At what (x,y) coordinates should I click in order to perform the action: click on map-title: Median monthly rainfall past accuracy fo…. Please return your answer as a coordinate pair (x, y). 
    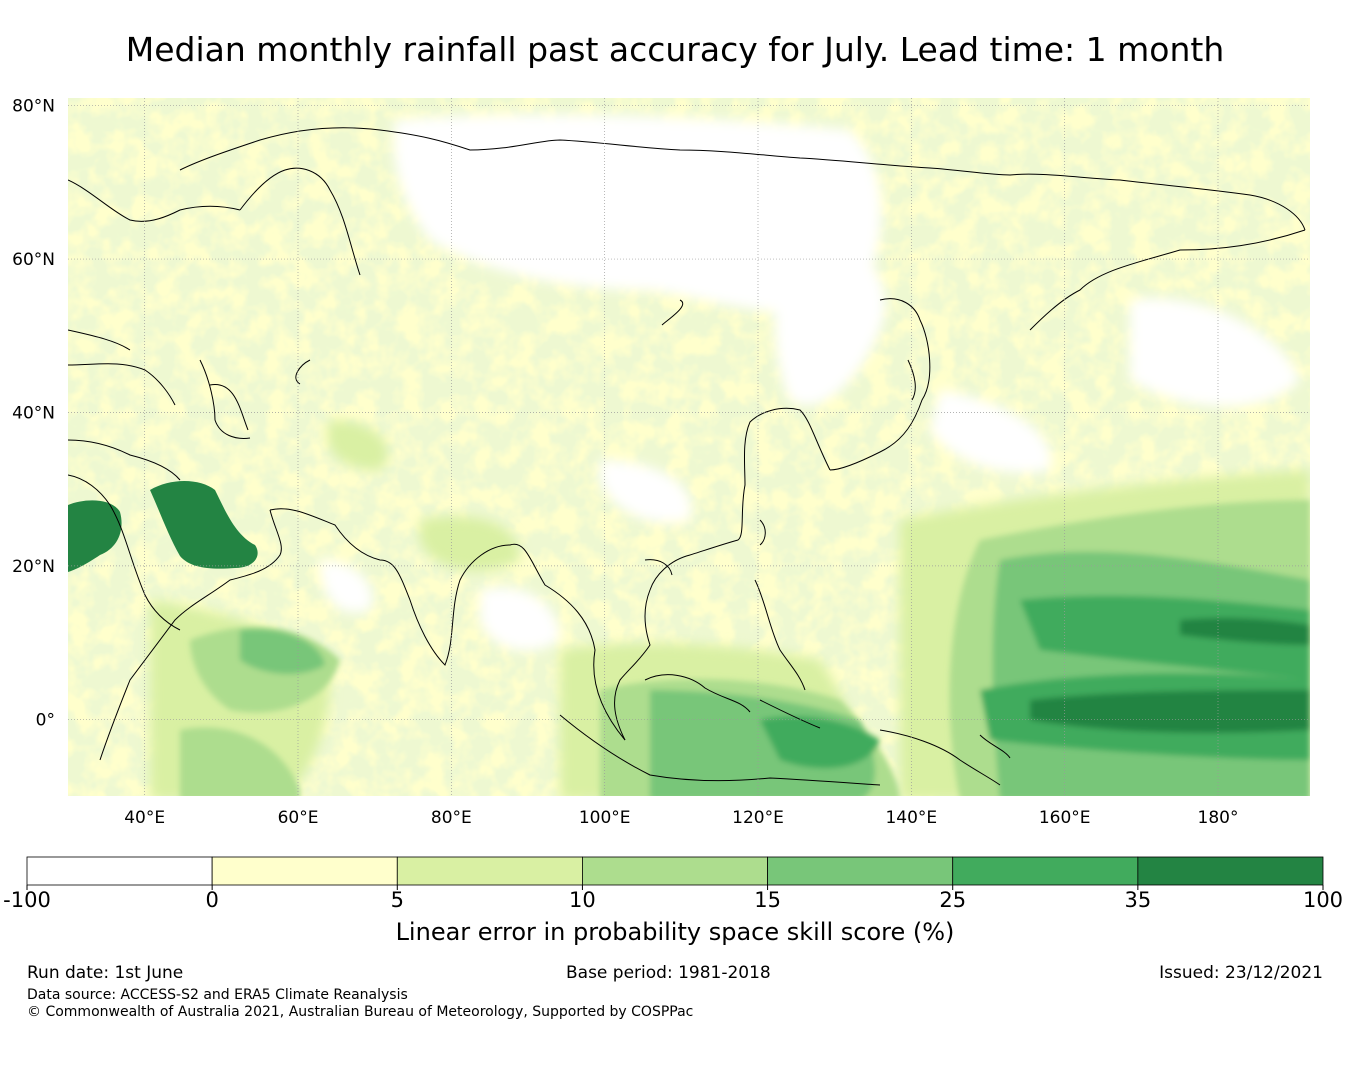
    Looking at the image, I should click on (675, 49).